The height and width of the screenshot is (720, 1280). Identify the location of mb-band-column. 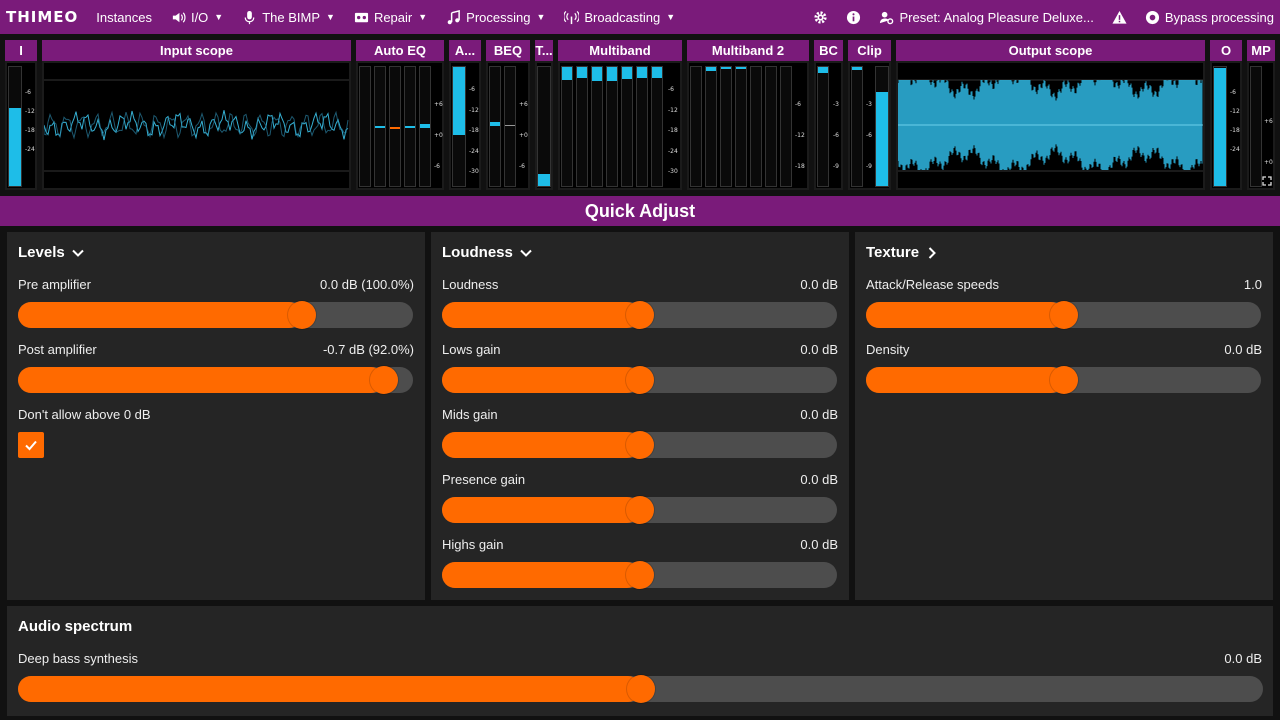
(642, 126).